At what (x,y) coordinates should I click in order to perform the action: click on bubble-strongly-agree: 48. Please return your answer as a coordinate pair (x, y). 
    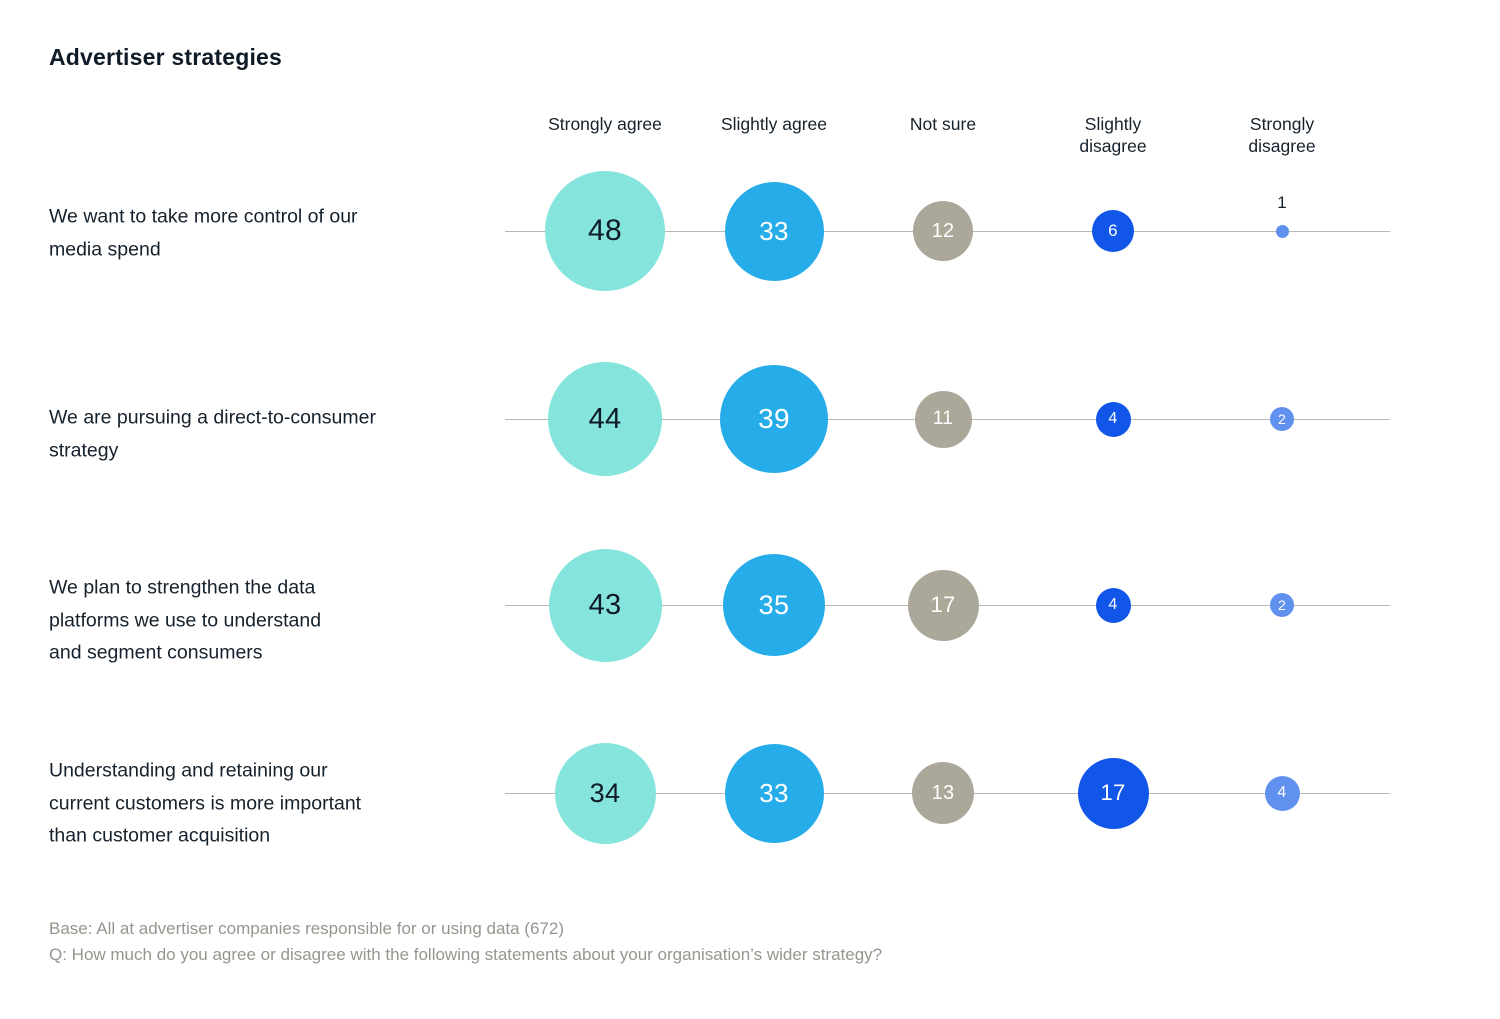
    Looking at the image, I should click on (605, 231).